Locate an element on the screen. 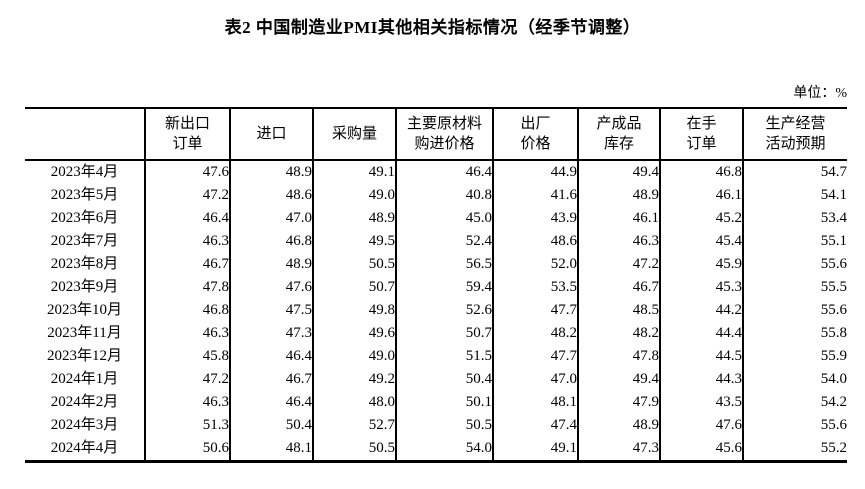 The height and width of the screenshot is (489, 865). row-month-label: 2024年1月 is located at coordinates (85, 379).